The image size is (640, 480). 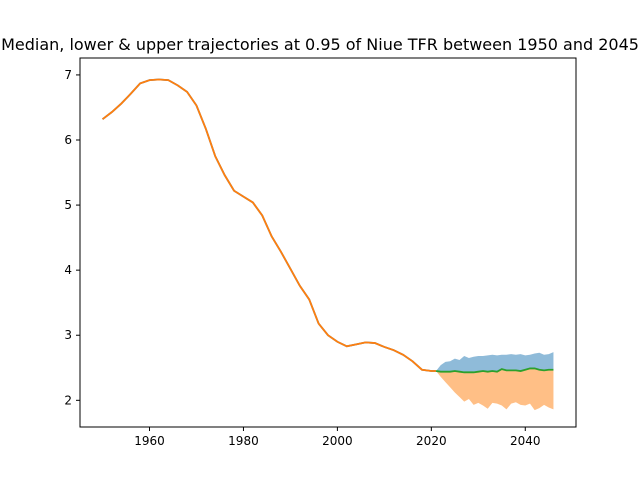 I want to click on upper-band-area, so click(x=495, y=362).